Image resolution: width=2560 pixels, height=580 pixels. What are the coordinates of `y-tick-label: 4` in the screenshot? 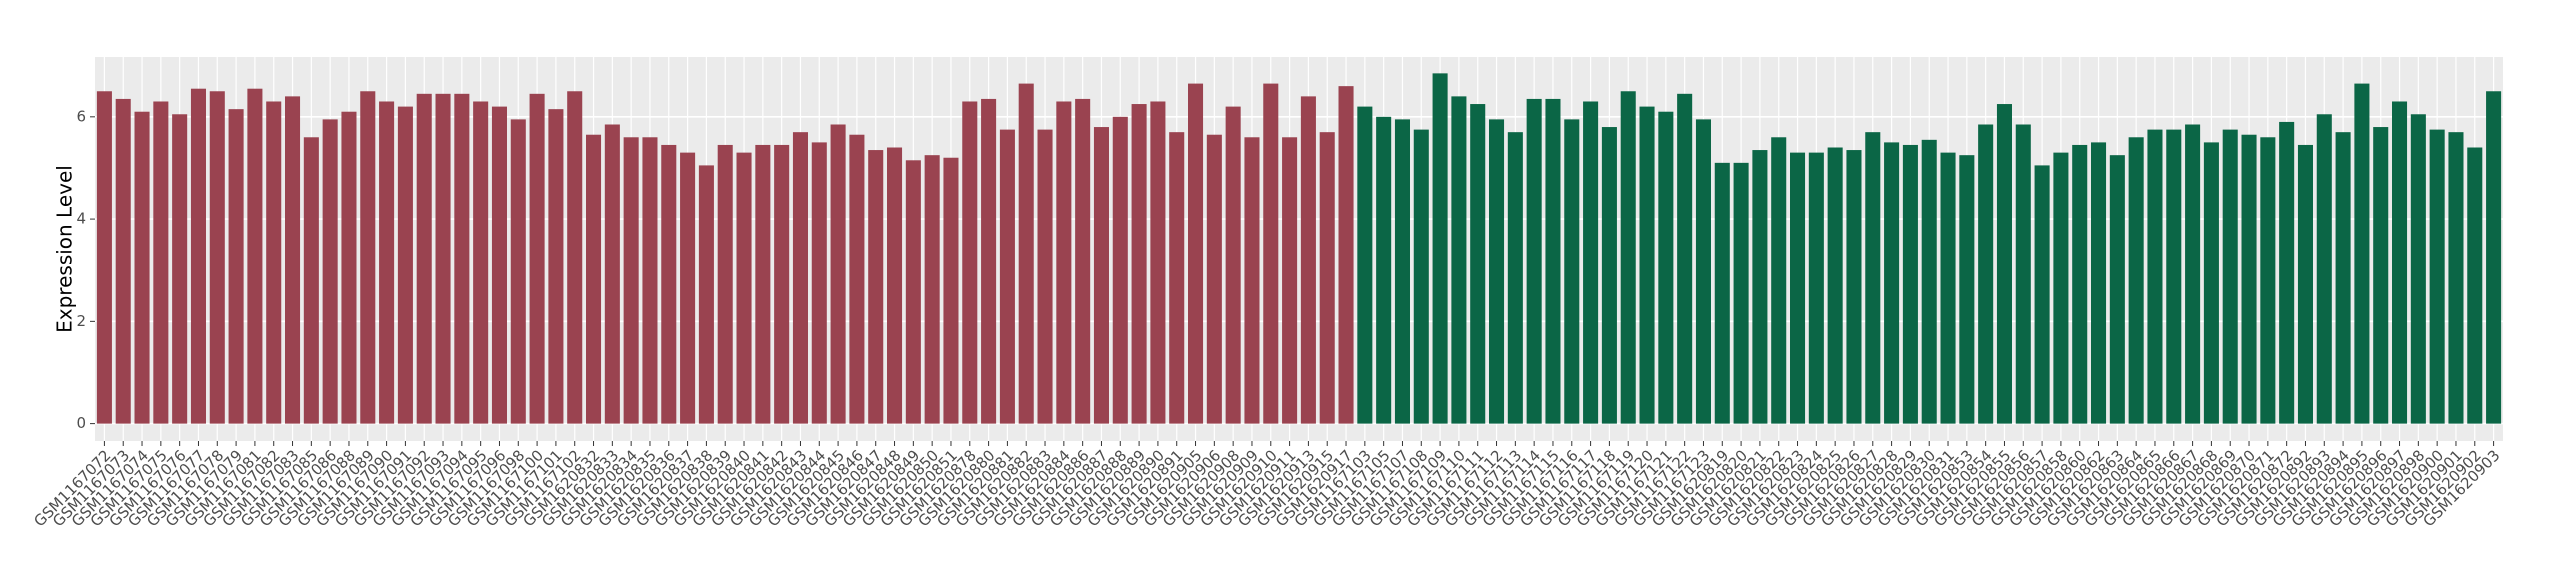 It's located at (81, 219).